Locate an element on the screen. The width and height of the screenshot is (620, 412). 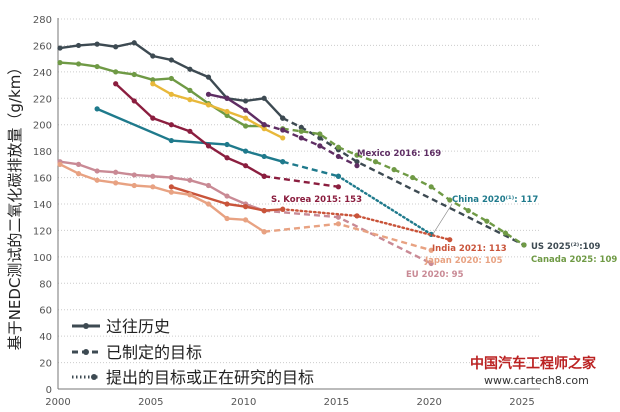
x-tick-label: 2000 is located at coordinates (57, 402).